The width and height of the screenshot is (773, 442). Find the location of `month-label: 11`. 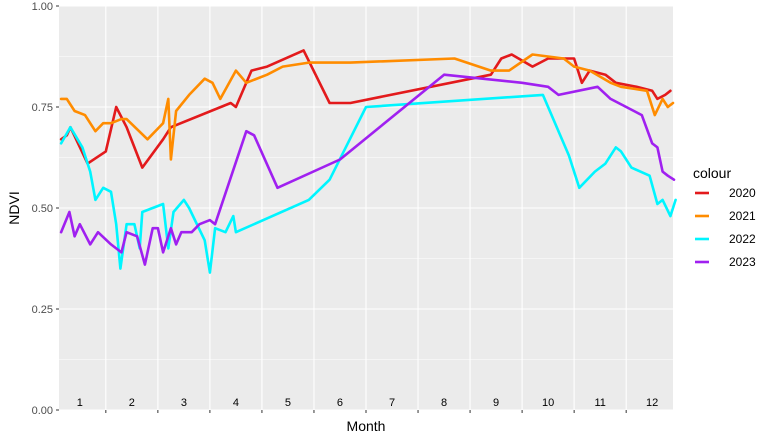

month-label: 11 is located at coordinates (599, 403).